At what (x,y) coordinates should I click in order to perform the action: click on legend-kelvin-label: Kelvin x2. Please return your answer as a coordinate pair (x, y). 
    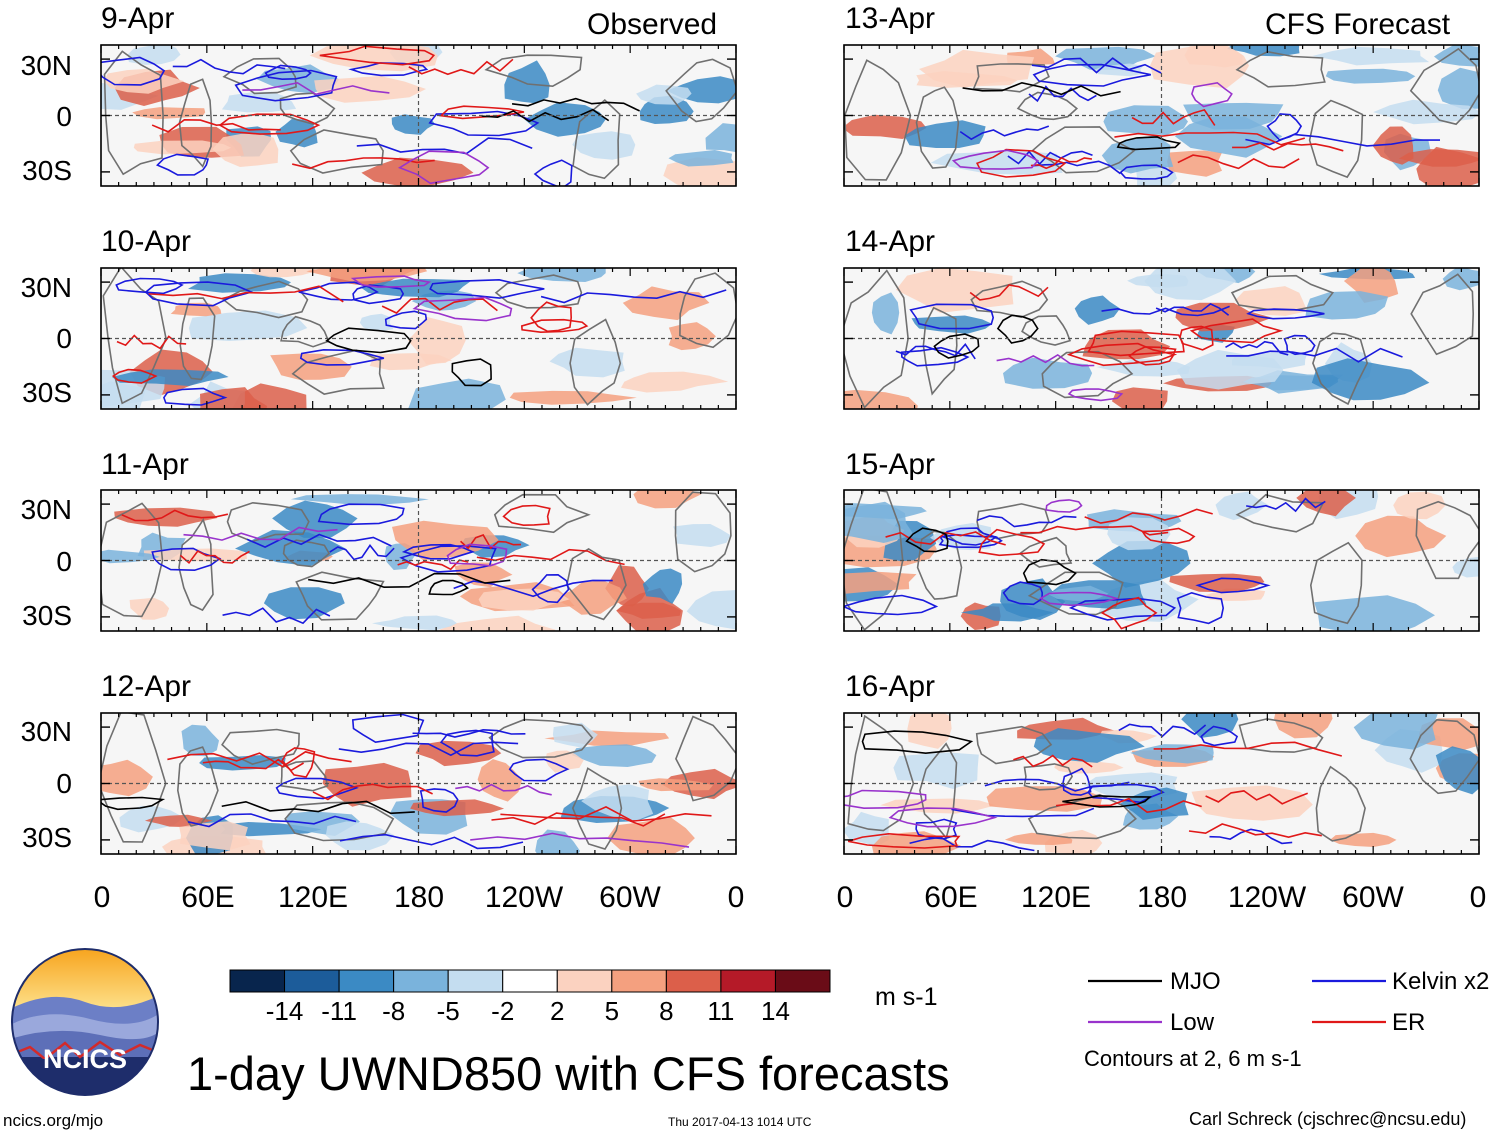
    Looking at the image, I should click on (1441, 981).